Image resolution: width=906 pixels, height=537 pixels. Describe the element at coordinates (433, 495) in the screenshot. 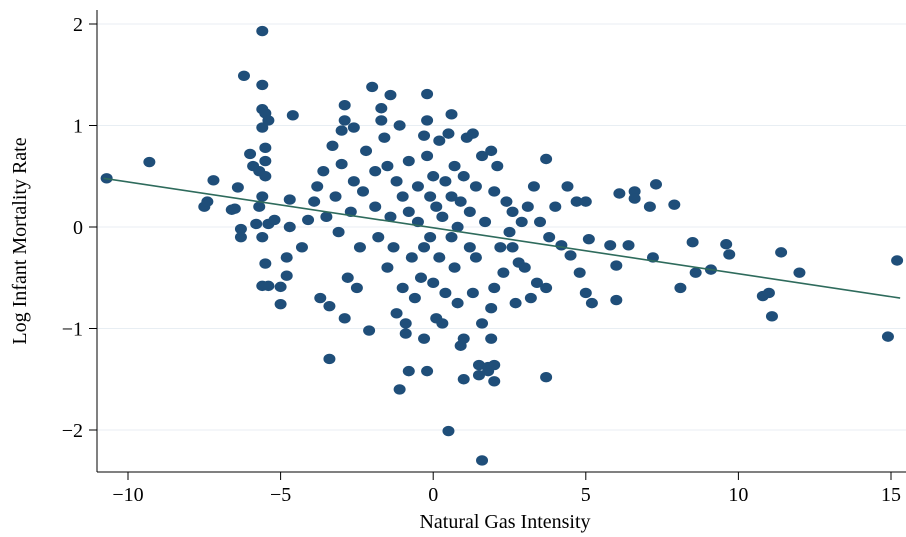

I see `x-tick-label: 0` at that location.